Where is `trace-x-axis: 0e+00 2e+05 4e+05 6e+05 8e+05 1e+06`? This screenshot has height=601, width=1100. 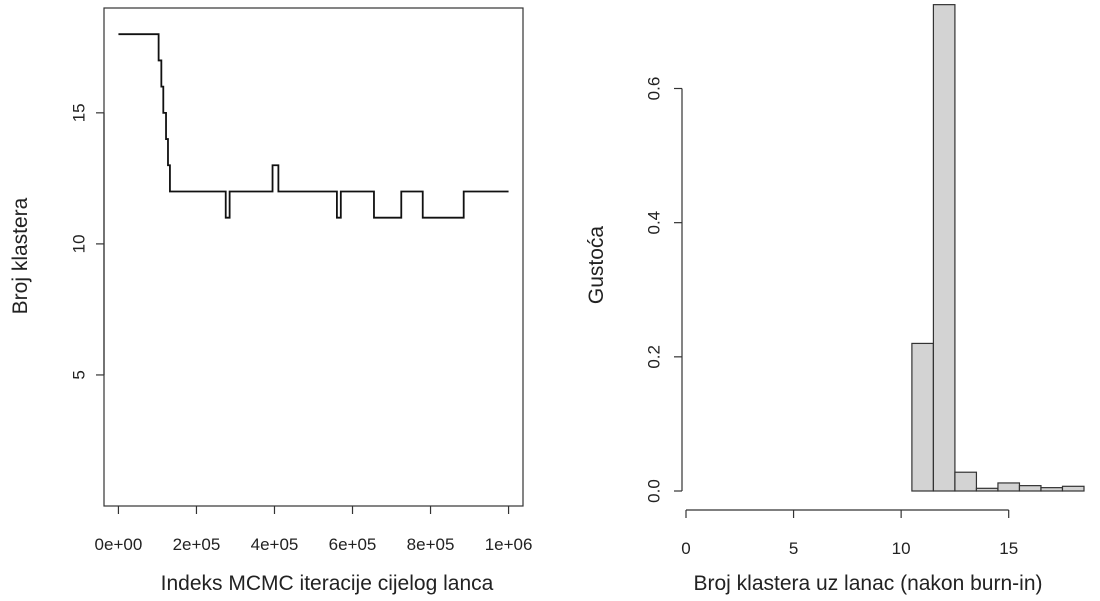 trace-x-axis: 0e+00 2e+05 4e+05 6e+05 8e+05 1e+06 is located at coordinates (314, 530).